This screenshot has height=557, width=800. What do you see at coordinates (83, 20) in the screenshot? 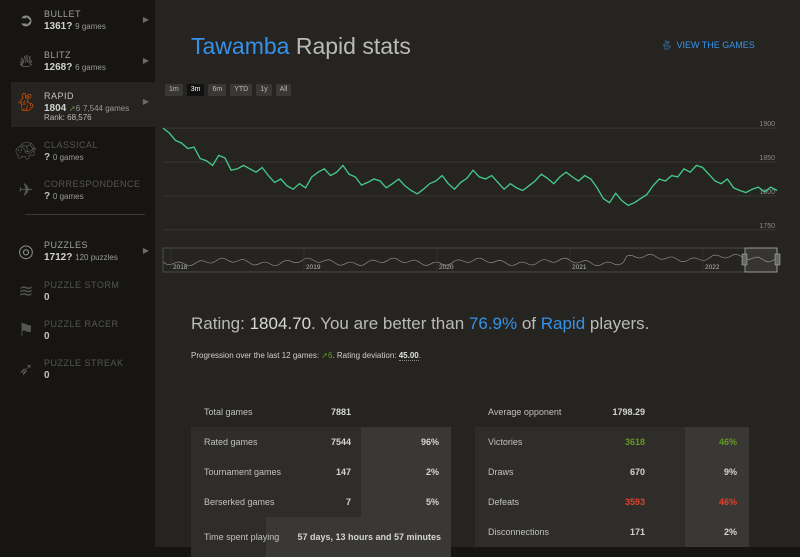
I see `sidebar-item-bullet: ➲ BULLET 1361? 9 games ▶` at bounding box center [83, 20].